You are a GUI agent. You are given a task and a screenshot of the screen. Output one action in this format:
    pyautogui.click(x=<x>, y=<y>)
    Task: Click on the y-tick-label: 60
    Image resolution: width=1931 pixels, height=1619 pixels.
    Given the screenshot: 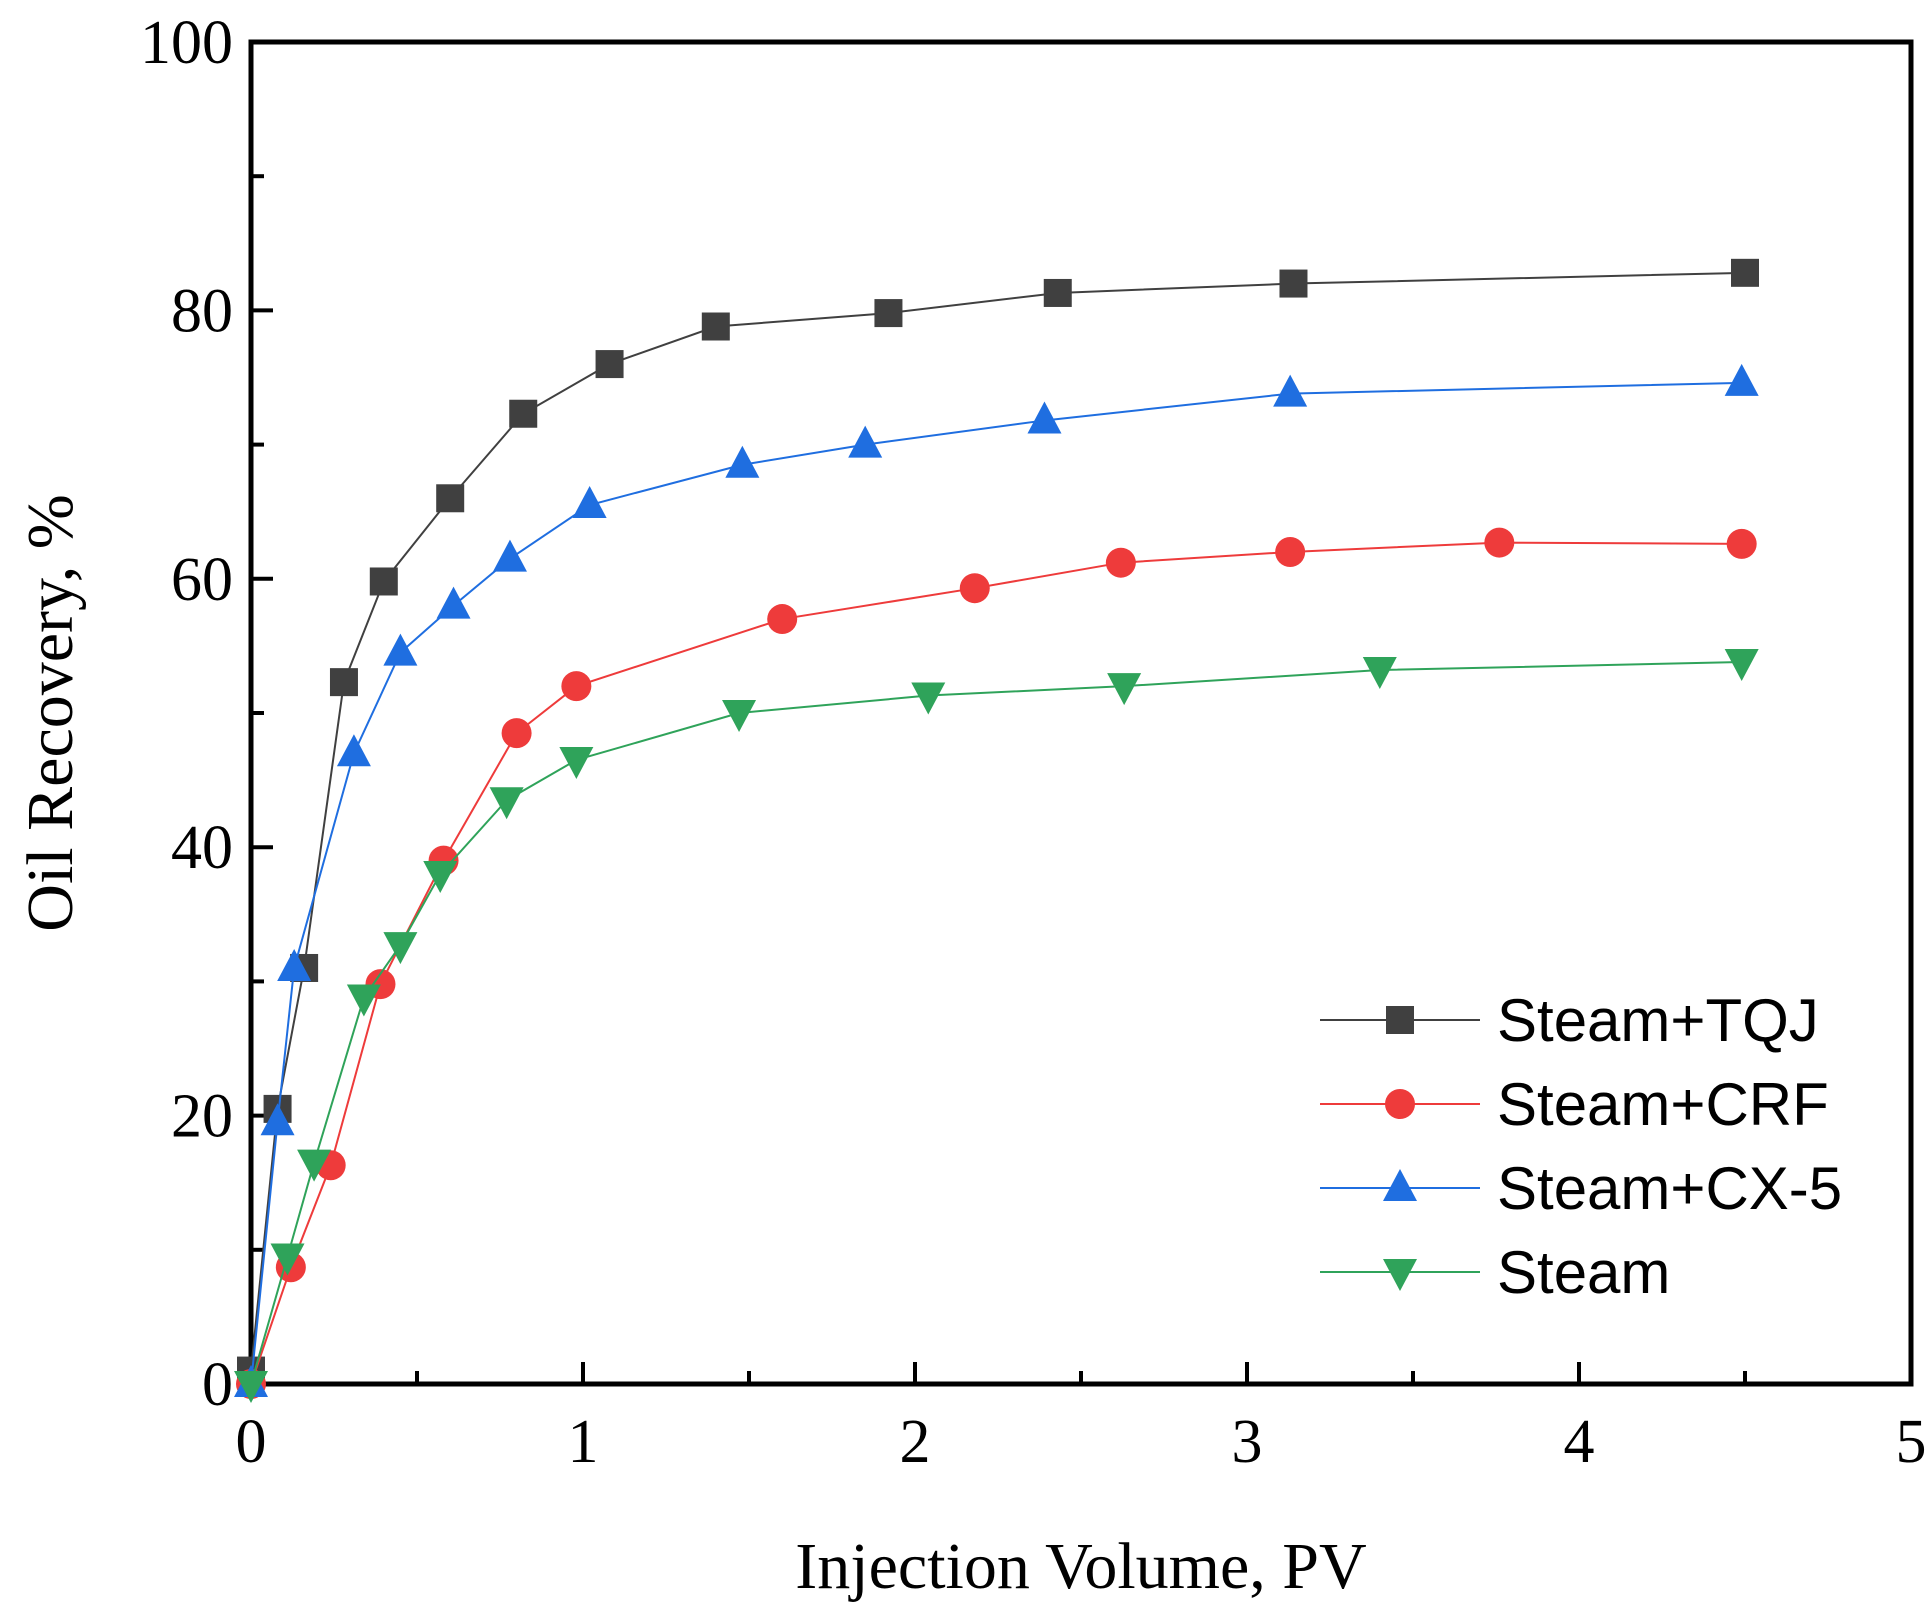 What is the action you would take?
    pyautogui.click(x=202, y=580)
    